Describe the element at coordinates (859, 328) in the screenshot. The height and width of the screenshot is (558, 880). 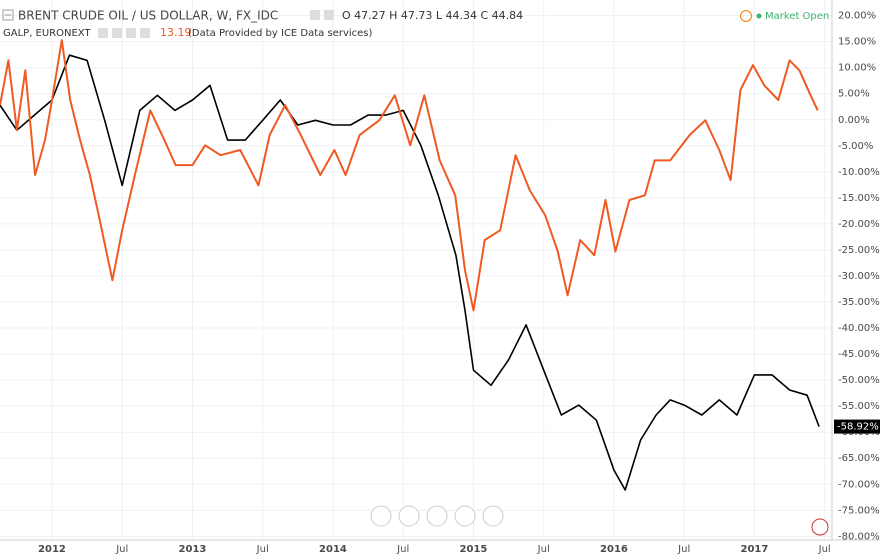
I see `y-tick-label: -40.00%` at that location.